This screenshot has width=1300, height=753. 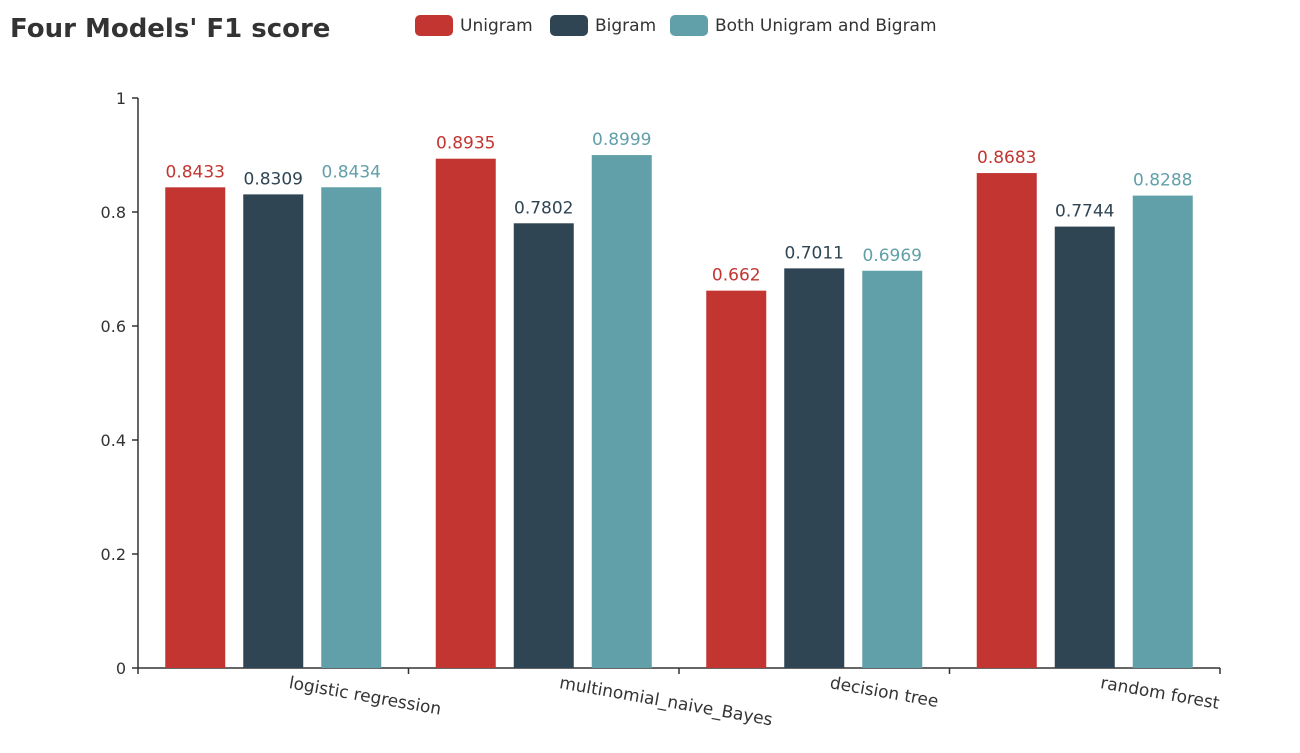 What do you see at coordinates (543, 208) in the screenshot?
I see `data-label: 0.7802` at bounding box center [543, 208].